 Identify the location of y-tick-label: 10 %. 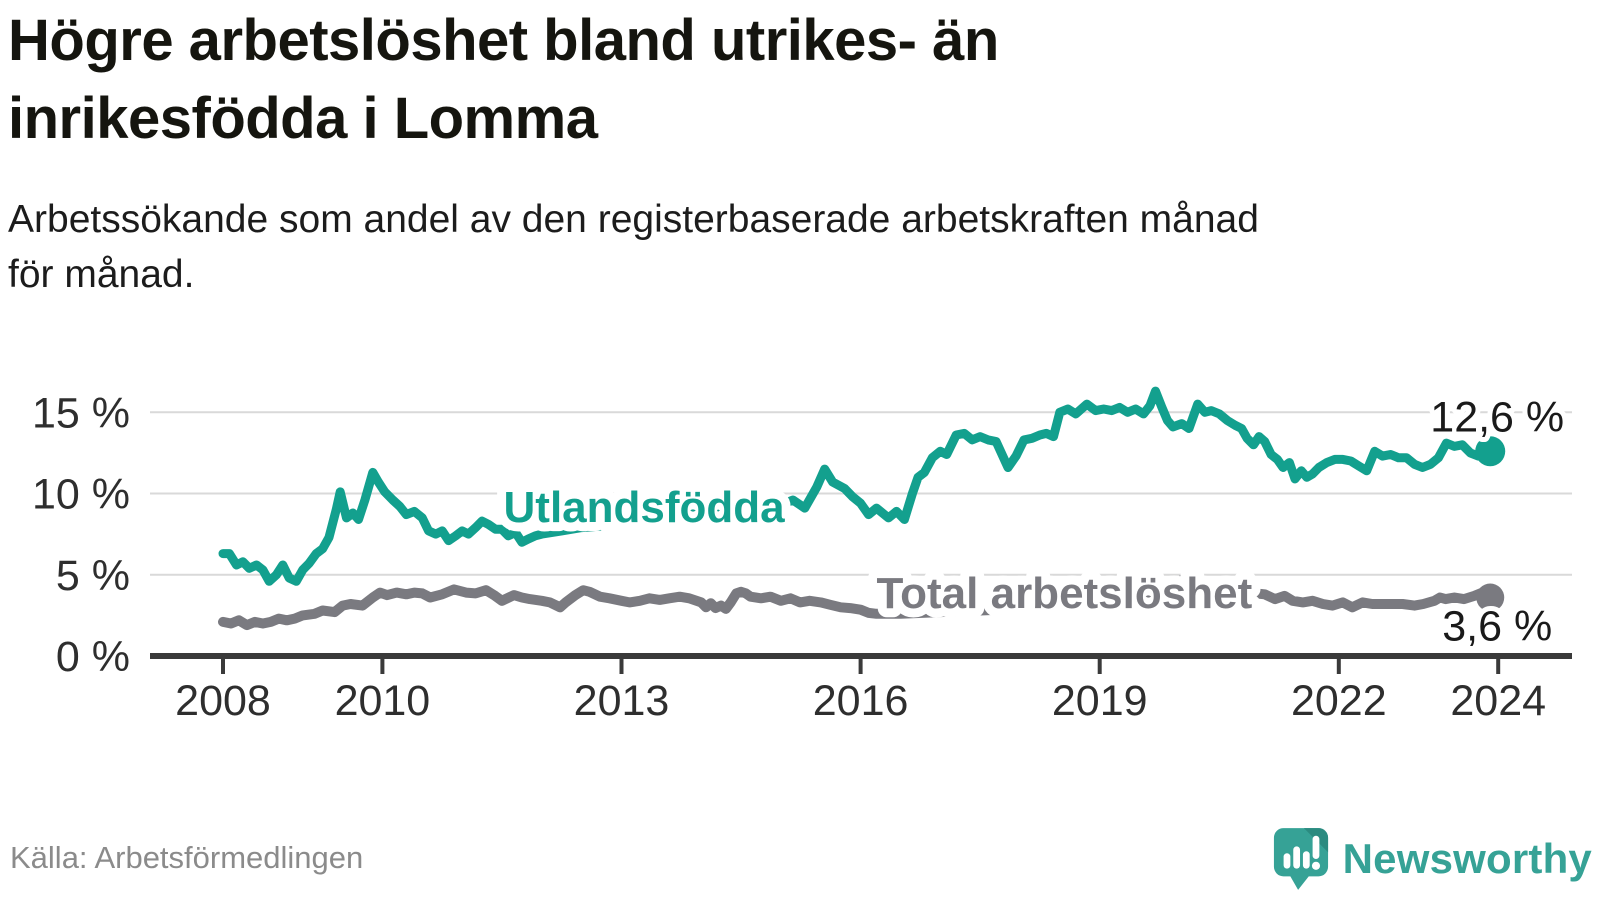
(81, 495).